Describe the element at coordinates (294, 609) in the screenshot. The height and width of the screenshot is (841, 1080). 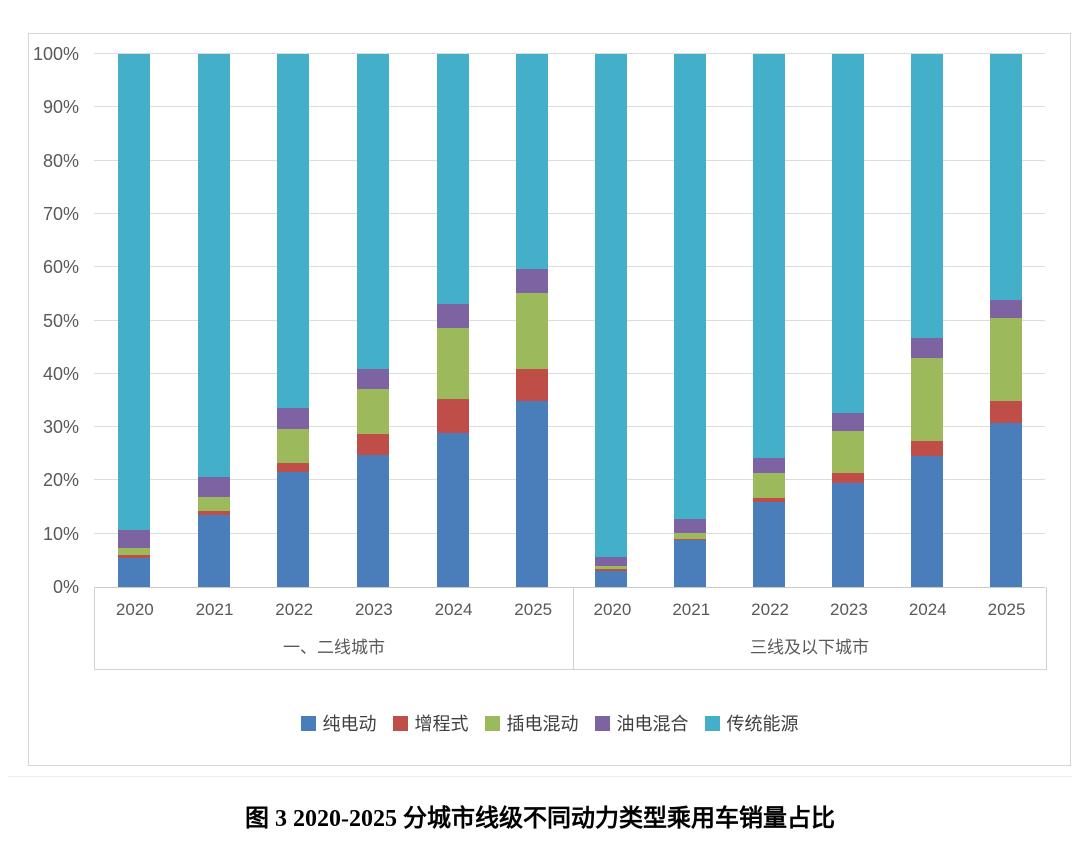
I see `x-tick-label: 2022` at that location.